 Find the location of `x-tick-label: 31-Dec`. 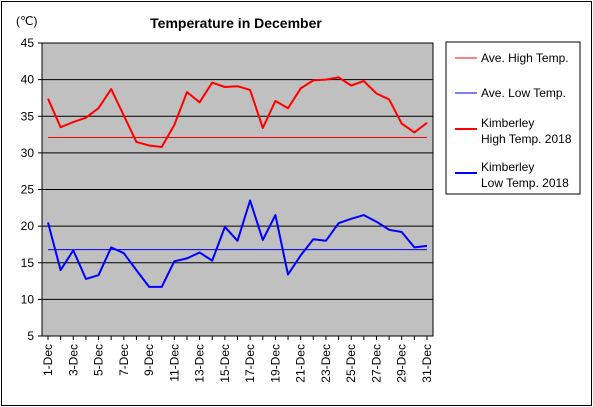

x-tick-label: 31-Dec is located at coordinates (427, 363).